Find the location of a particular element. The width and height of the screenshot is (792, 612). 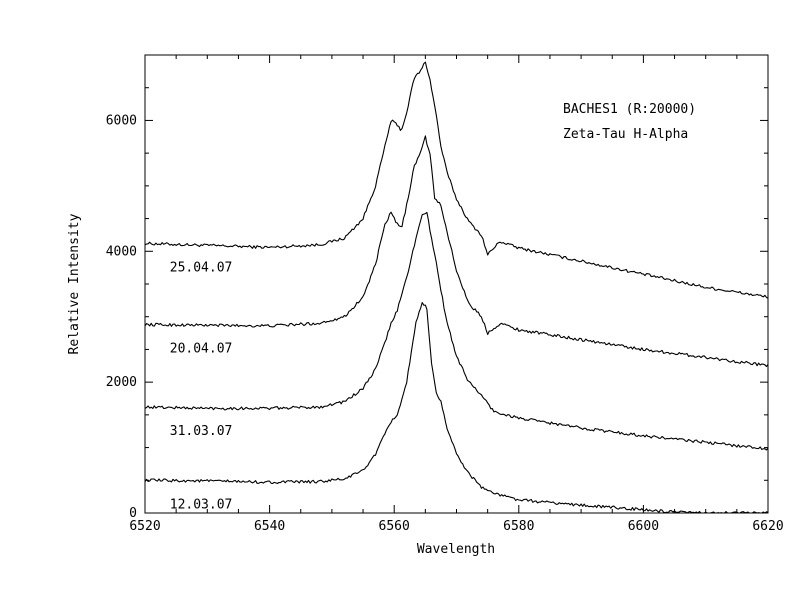

series-label-2: 20.04.07 is located at coordinates (201, 349).